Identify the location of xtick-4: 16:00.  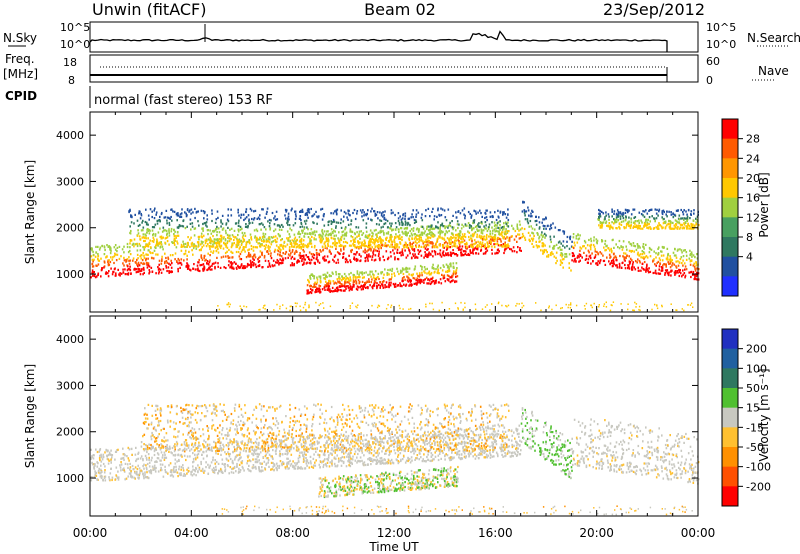
(495, 533).